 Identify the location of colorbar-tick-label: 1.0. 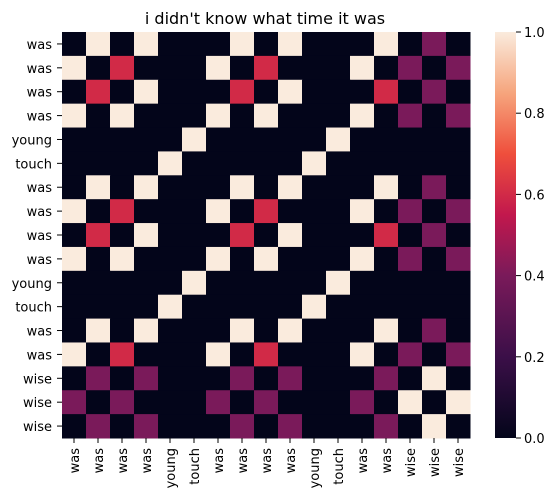
(534, 33).